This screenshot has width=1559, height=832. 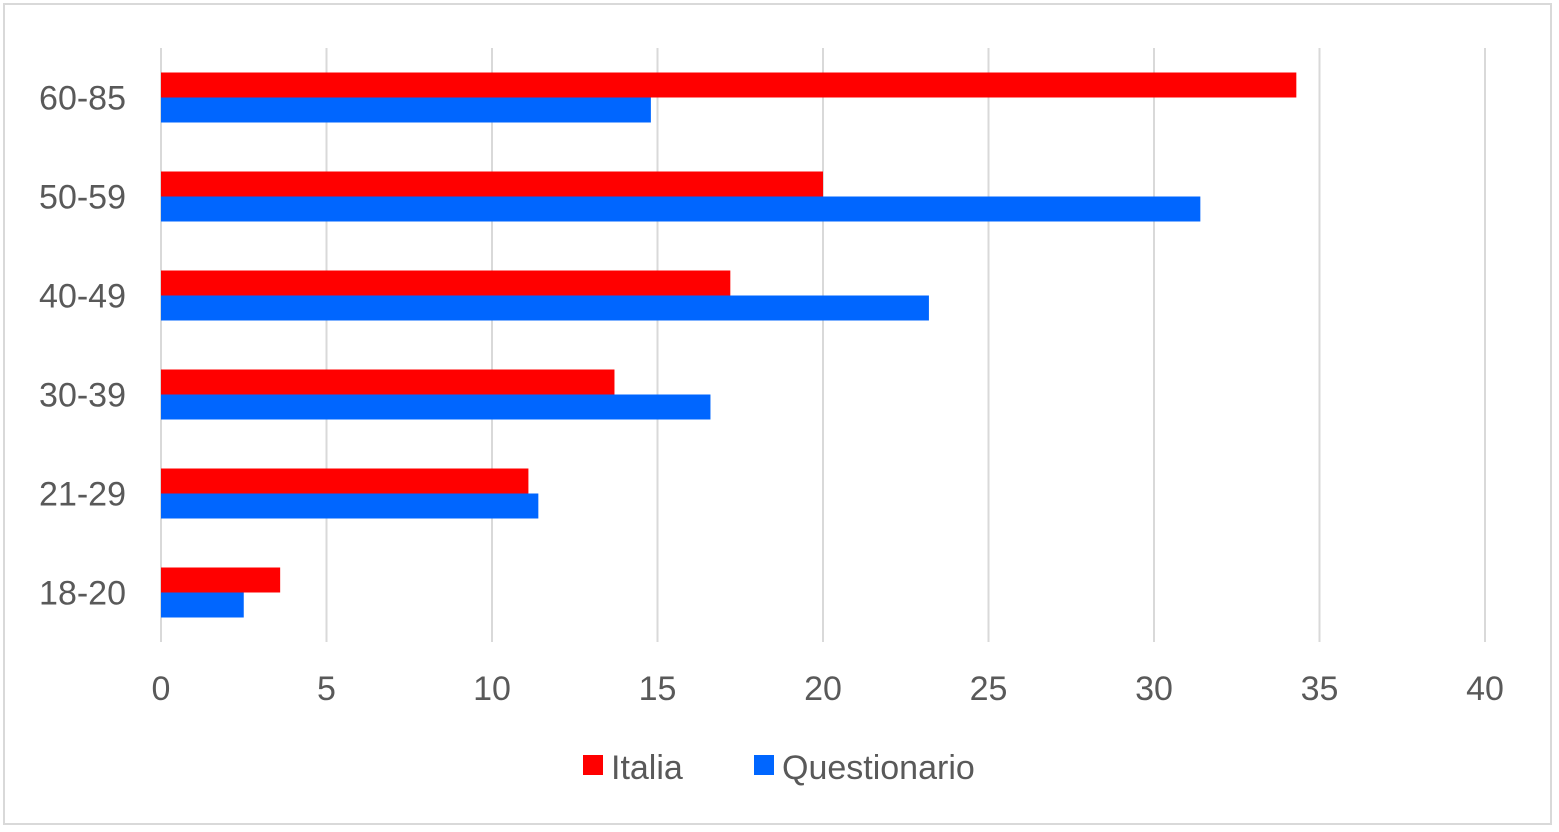 What do you see at coordinates (878, 768) in the screenshot?
I see `legend-label: Questionario` at bounding box center [878, 768].